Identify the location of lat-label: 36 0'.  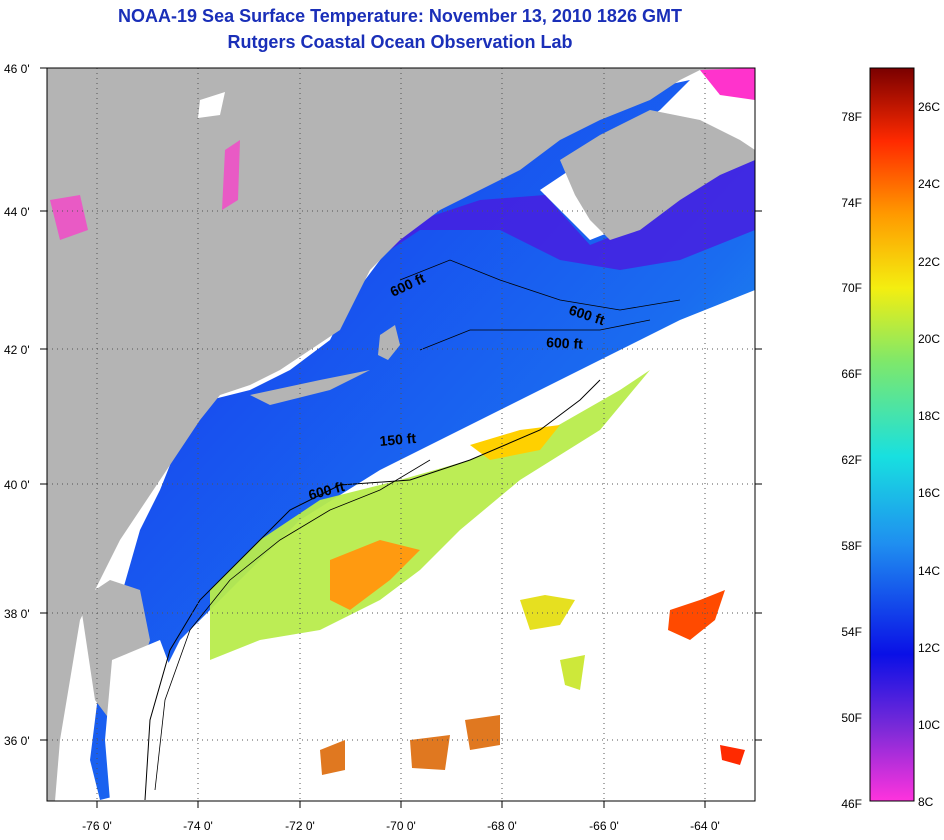
(17, 741).